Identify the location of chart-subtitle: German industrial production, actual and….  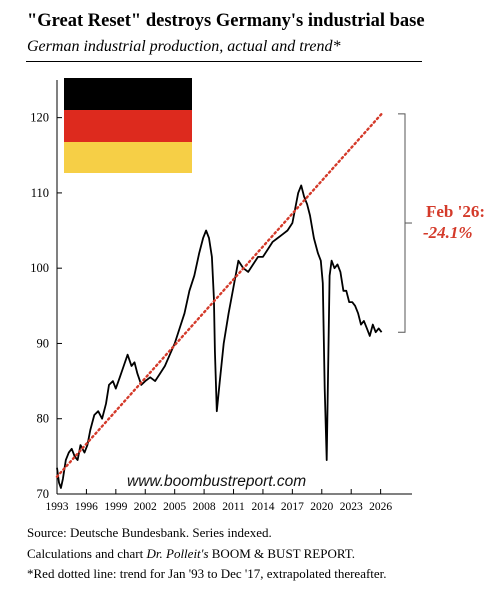
(184, 46).